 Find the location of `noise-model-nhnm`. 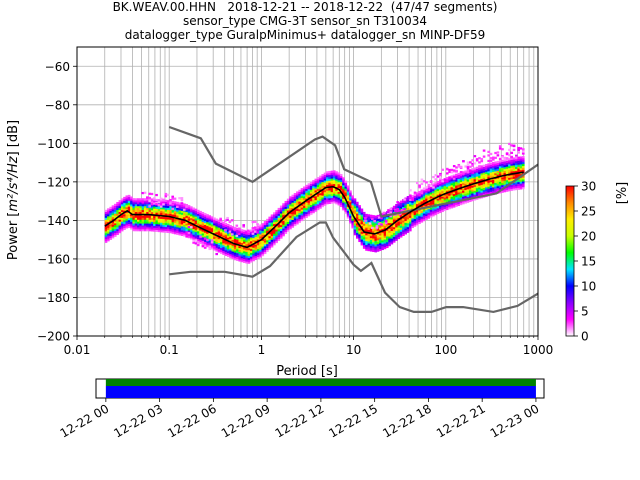

noise-model-nhnm is located at coordinates (353, 171).